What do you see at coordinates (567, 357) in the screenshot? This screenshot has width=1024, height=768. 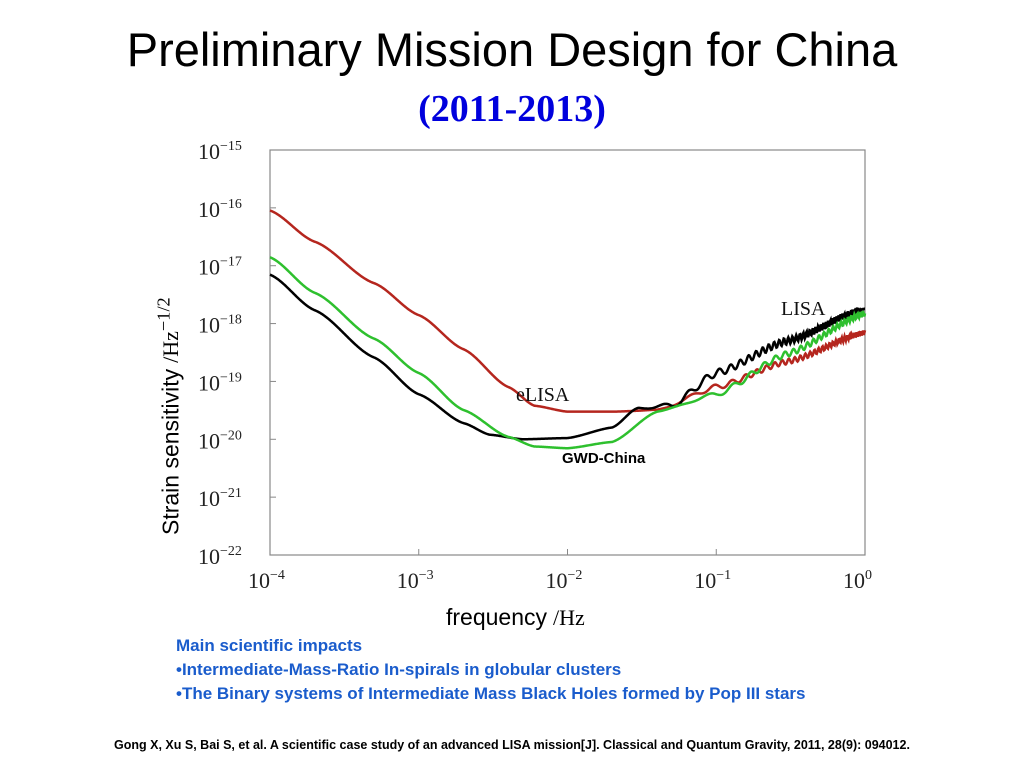 I see `series-line-lisa` at bounding box center [567, 357].